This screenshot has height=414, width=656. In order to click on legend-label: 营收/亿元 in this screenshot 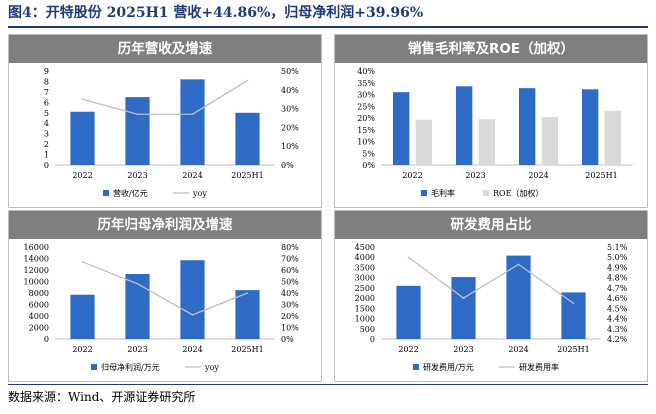, I will do `click(130, 193)`.